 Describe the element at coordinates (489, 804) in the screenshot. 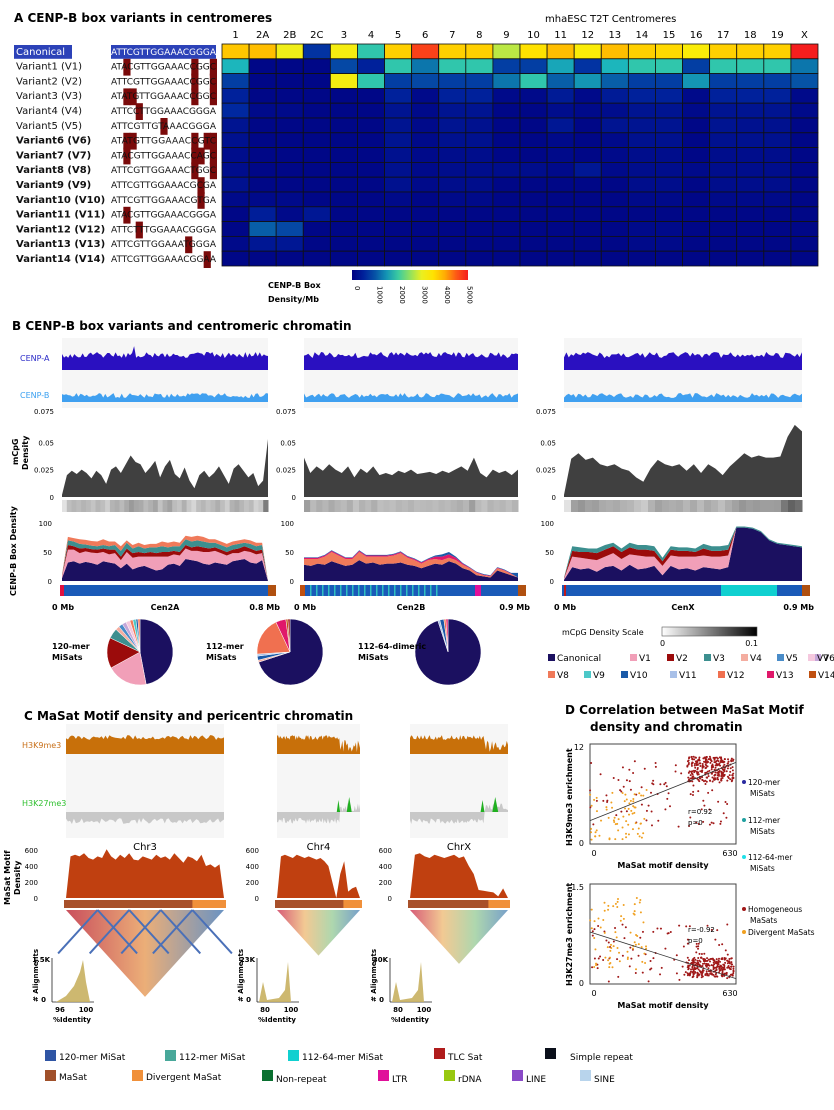

I see `h3k27me3-peaks` at that location.